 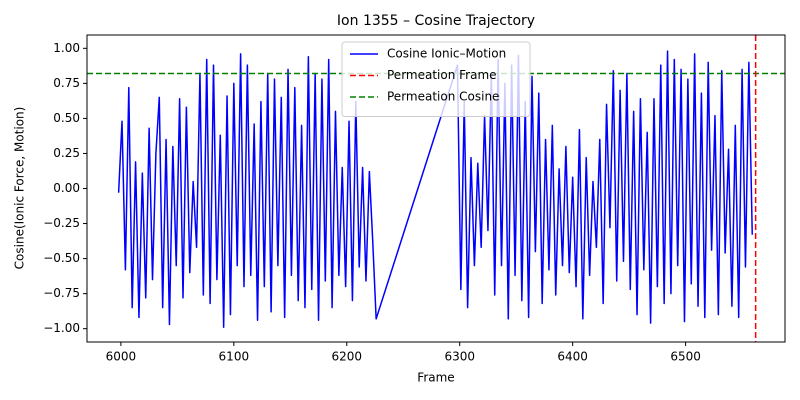 I want to click on legend-box, so click(x=436, y=79).